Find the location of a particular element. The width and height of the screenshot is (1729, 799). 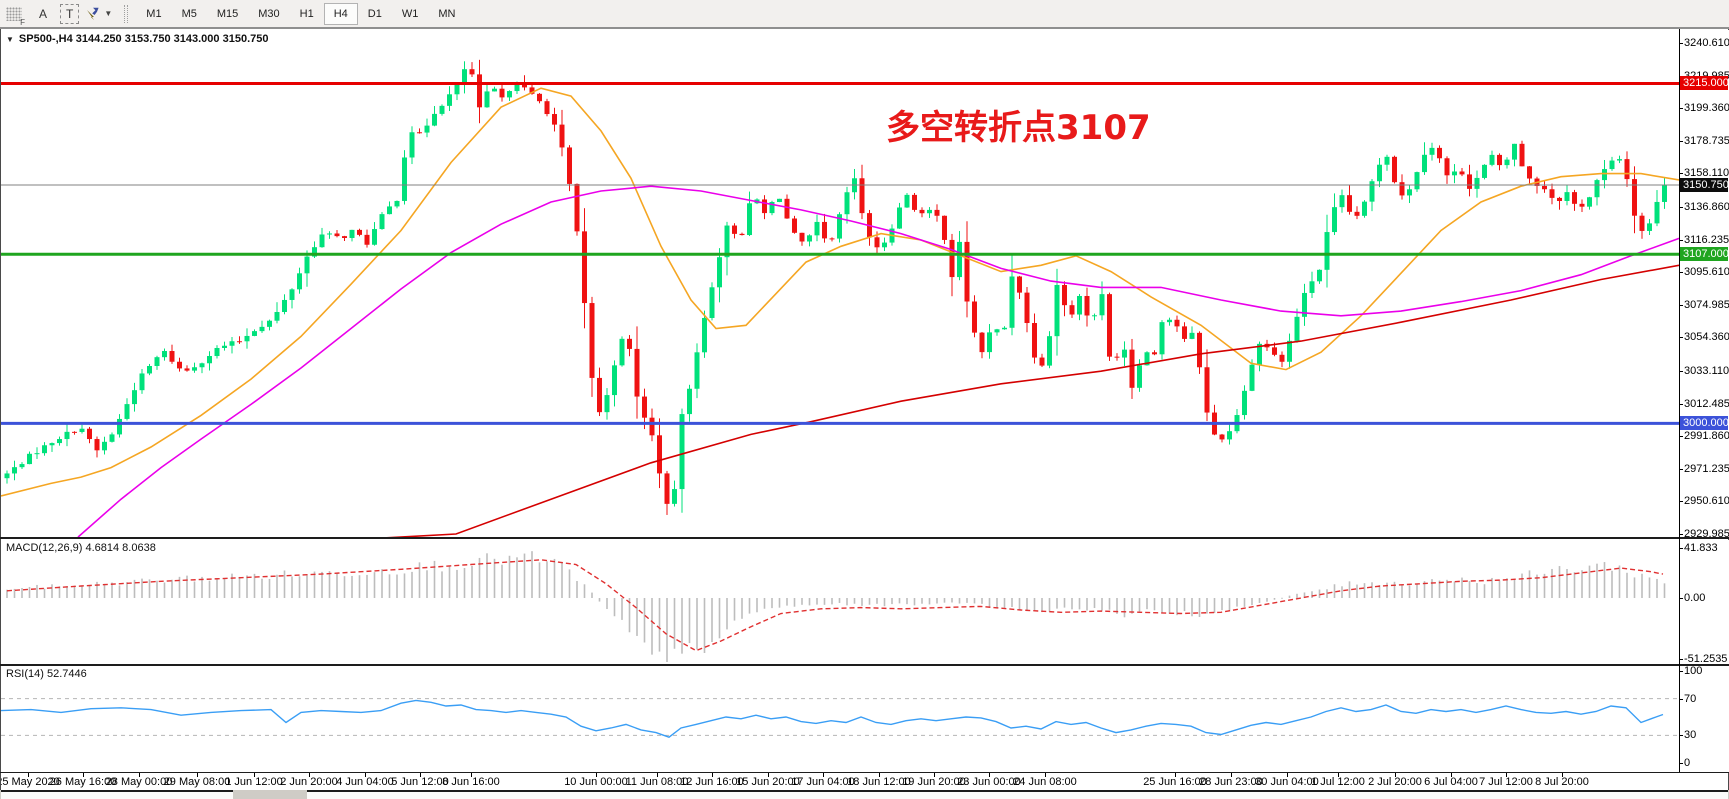

timeframe-button-MN: MN is located at coordinates (447, 13).